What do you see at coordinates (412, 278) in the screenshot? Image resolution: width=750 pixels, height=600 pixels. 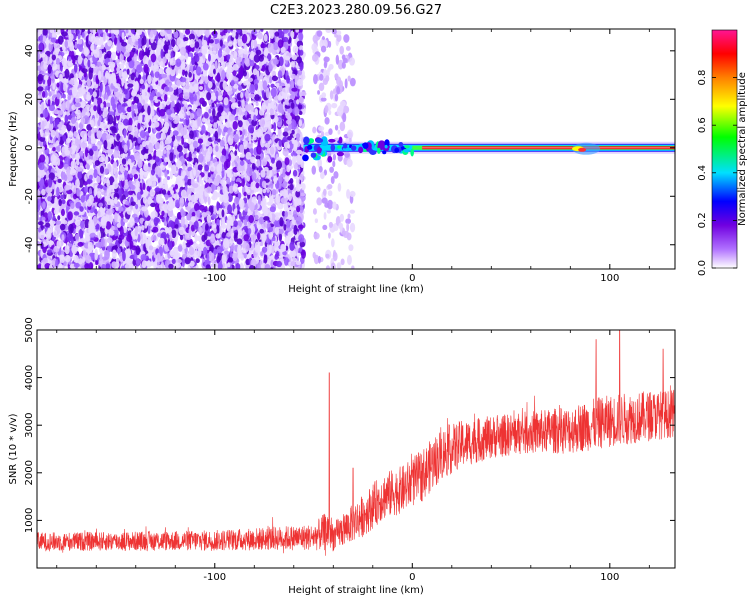 I see `spectrogram-x-tick-label: 0` at bounding box center [412, 278].